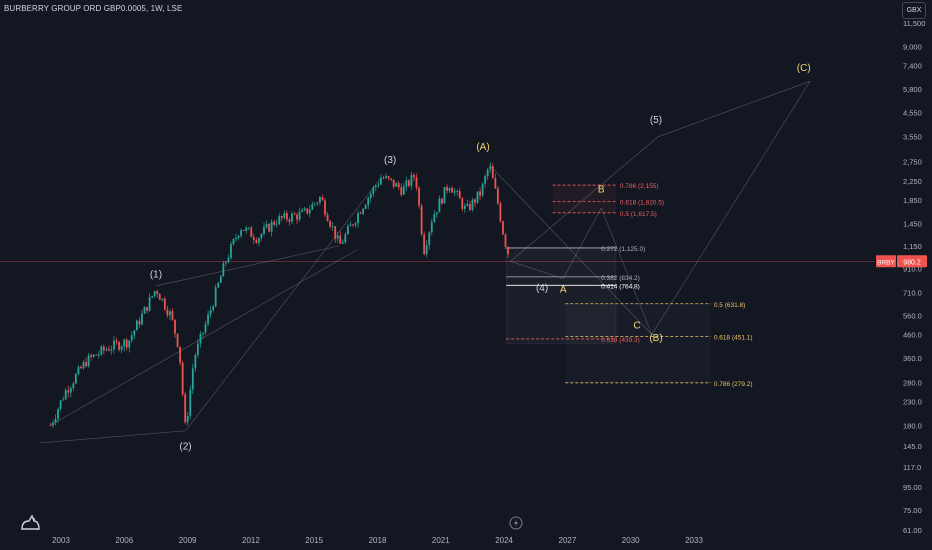 The height and width of the screenshot is (550, 932). Describe the element at coordinates (631, 540) in the screenshot. I see `x-tick-label: 2030` at that location.